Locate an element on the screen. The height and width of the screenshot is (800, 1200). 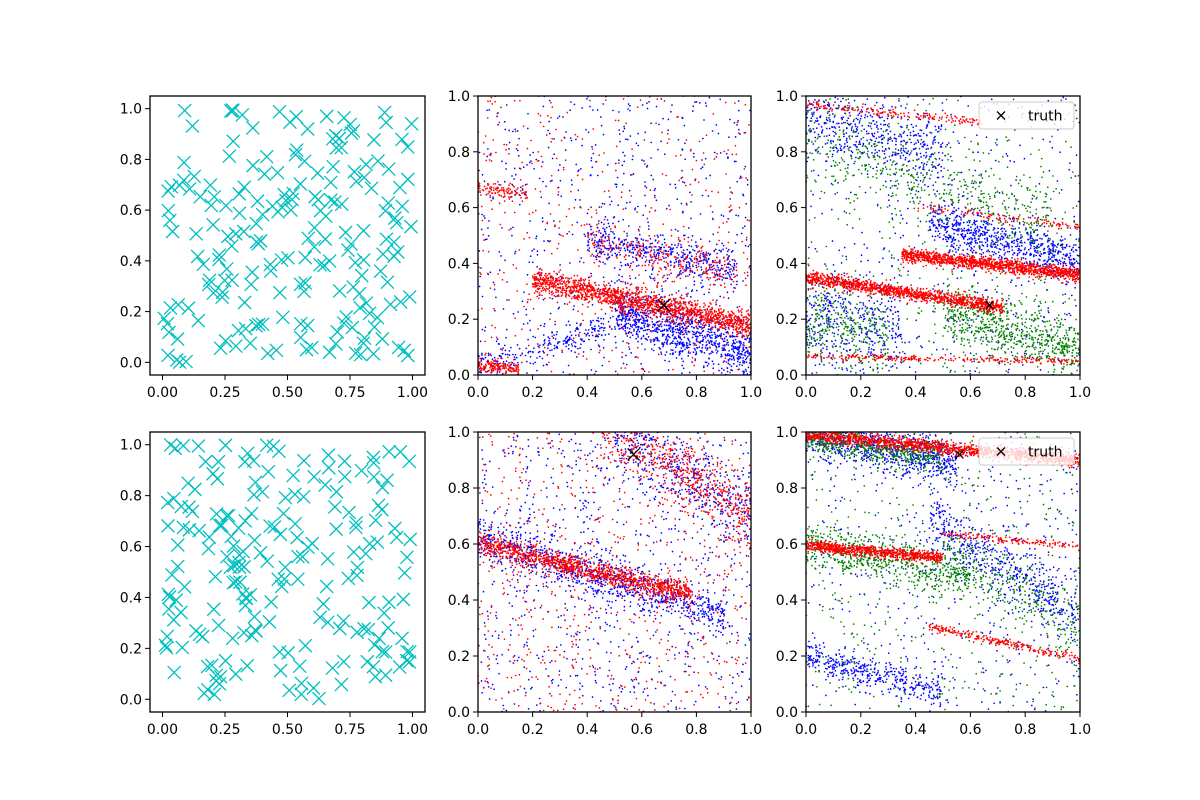
x-tick-label: 1.00 is located at coordinates (412, 730).